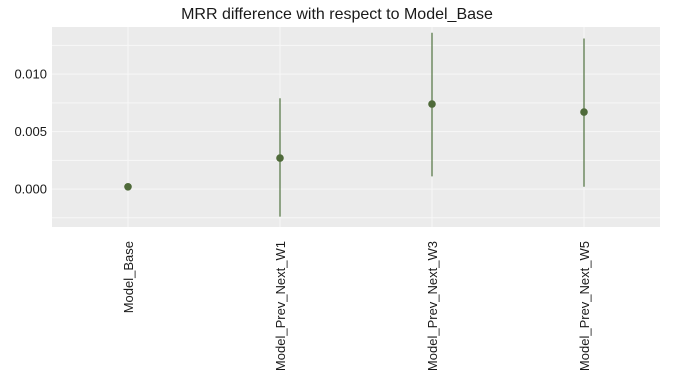  Describe the element at coordinates (30, 189) in the screenshot. I see `y-tick-label: 0.000` at that location.